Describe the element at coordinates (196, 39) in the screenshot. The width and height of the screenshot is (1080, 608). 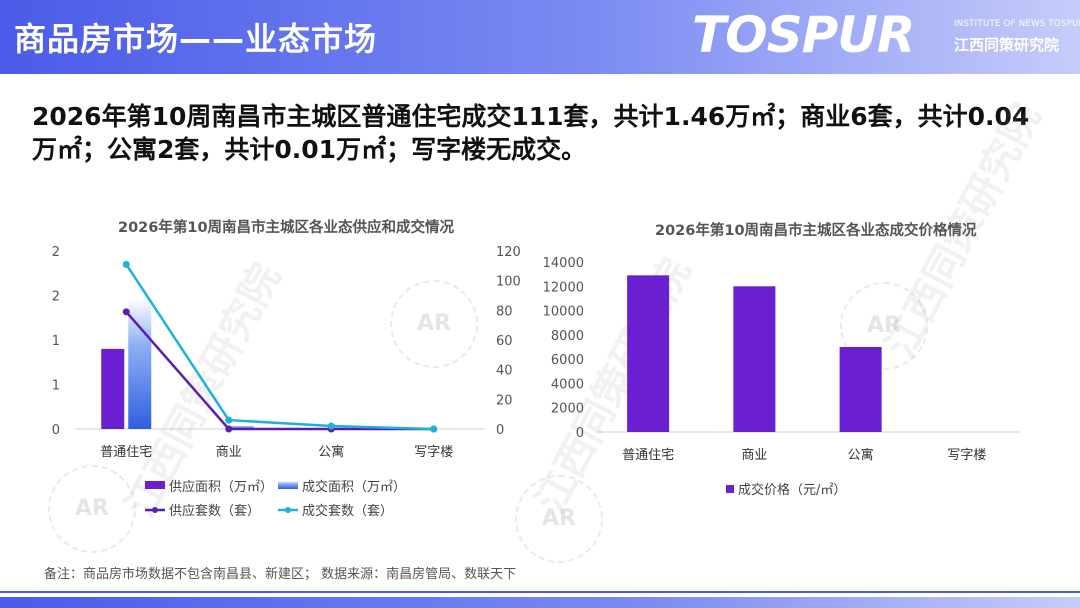
I see `page-title: 商品房市场——业态市场` at that location.